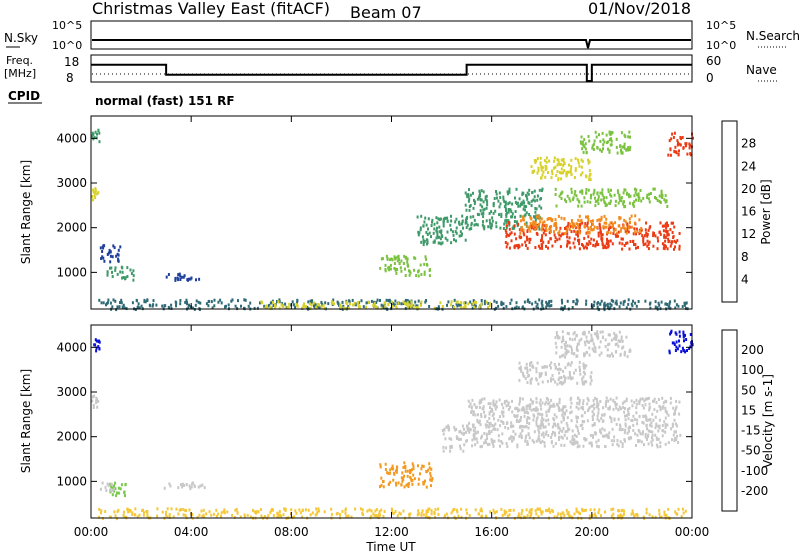 The image size is (800, 558). What do you see at coordinates (71, 138) in the screenshot?
I see `power-y-tick-label: 4000` at bounding box center [71, 138].